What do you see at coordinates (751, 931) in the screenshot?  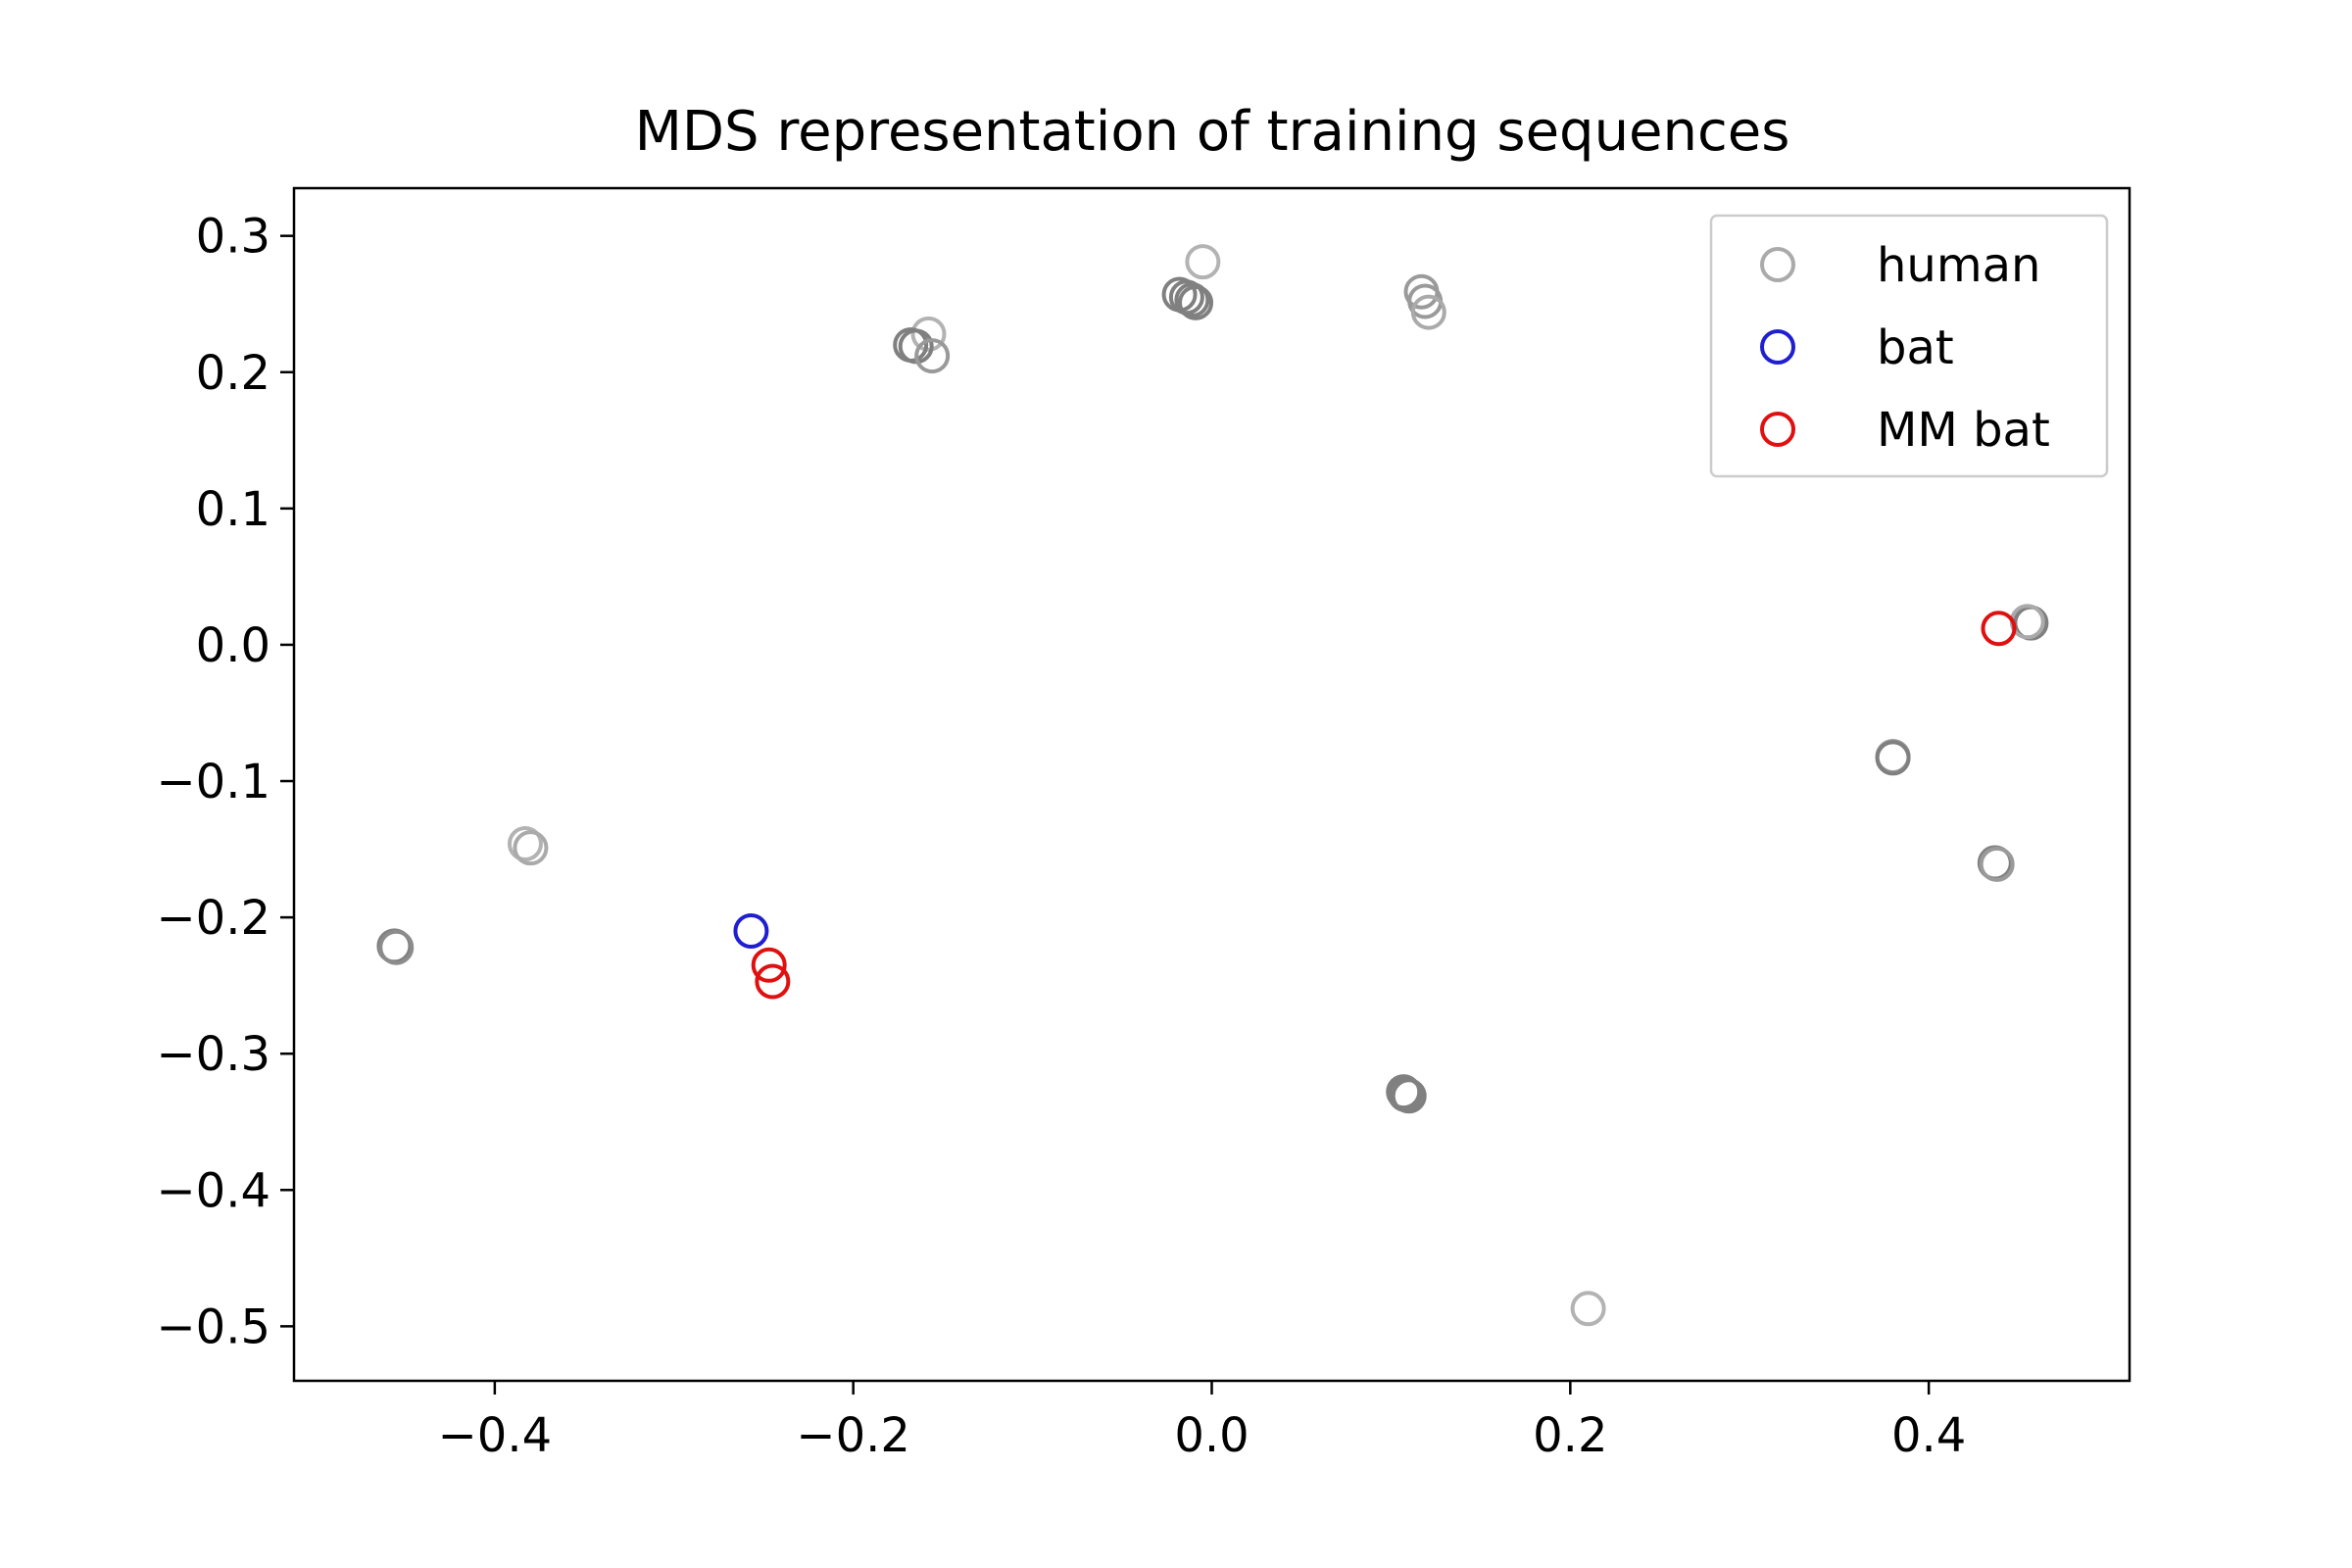 I see `bat-point` at bounding box center [751, 931].